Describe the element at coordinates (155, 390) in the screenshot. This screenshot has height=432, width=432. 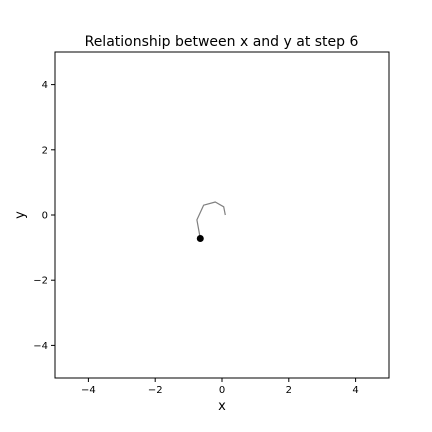
I see `x-tick-label: −2` at that location.